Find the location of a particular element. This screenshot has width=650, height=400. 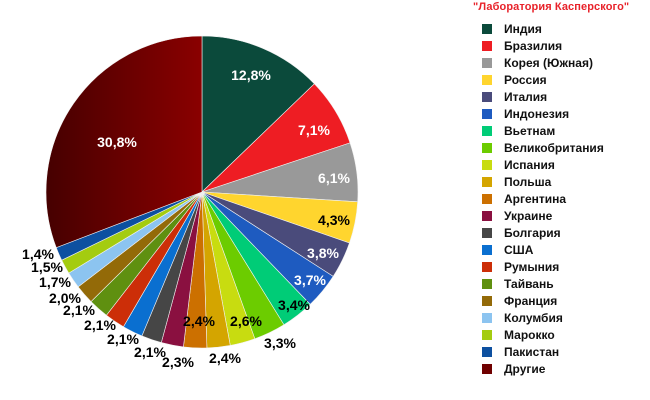

chart-title: "Лаборатория Касперского" is located at coordinates (551, 7).